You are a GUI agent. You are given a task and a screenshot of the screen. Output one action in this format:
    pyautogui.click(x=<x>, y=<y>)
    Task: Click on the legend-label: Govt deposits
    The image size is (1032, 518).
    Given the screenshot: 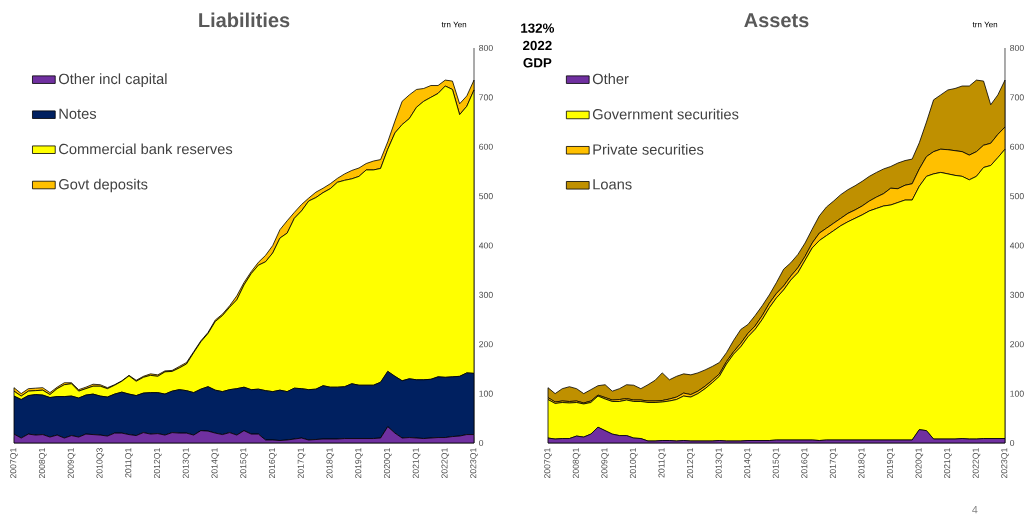 What is the action you would take?
    pyautogui.click(x=103, y=185)
    